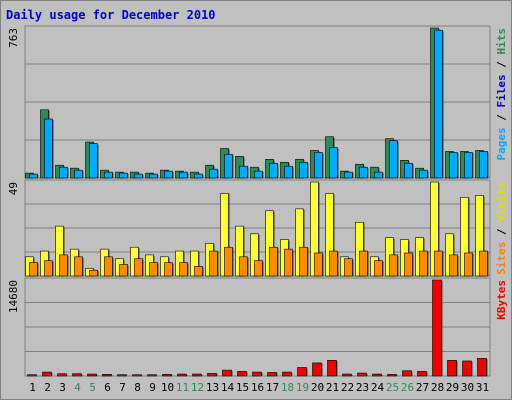  I want to click on legend-top: Pages / Files / Hits, so click(501, 94).